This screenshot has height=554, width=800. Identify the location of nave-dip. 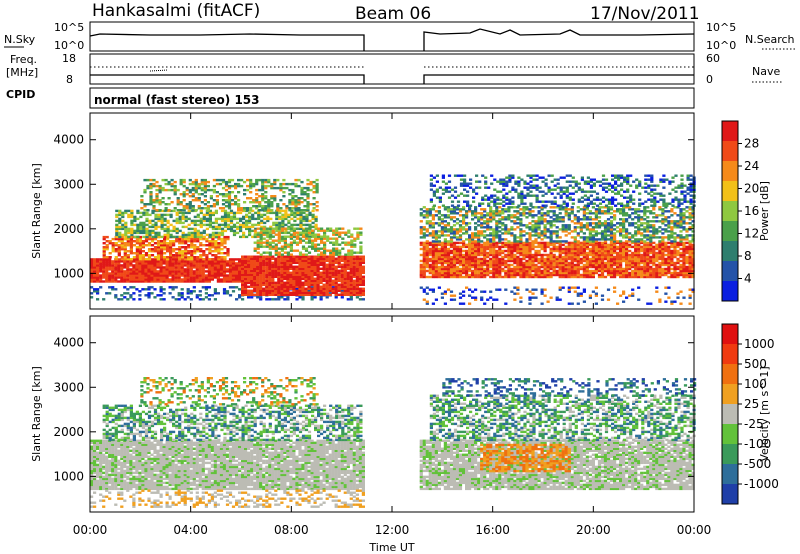
(159, 70).